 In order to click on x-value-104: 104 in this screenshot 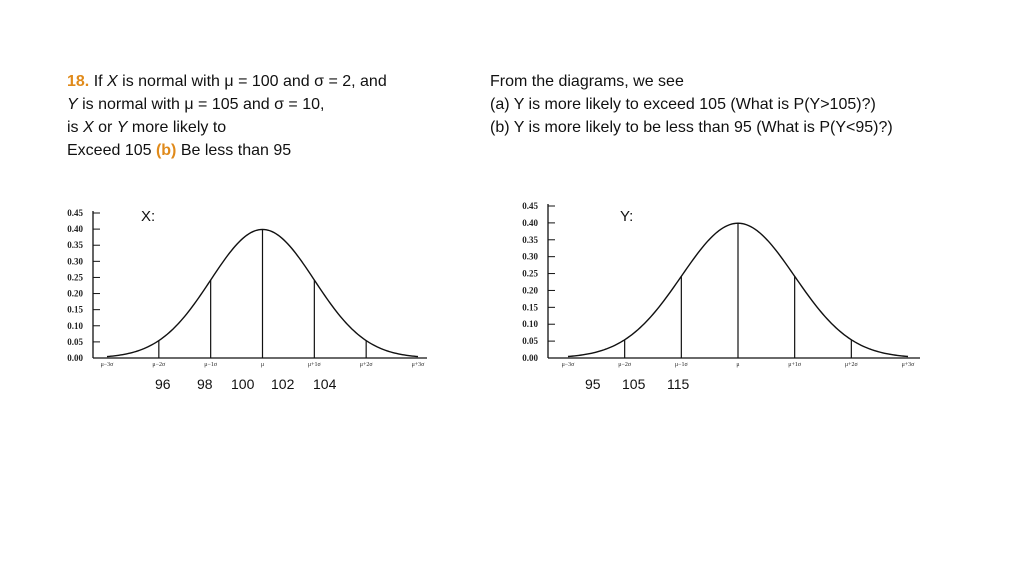, I will do `click(325, 384)`.